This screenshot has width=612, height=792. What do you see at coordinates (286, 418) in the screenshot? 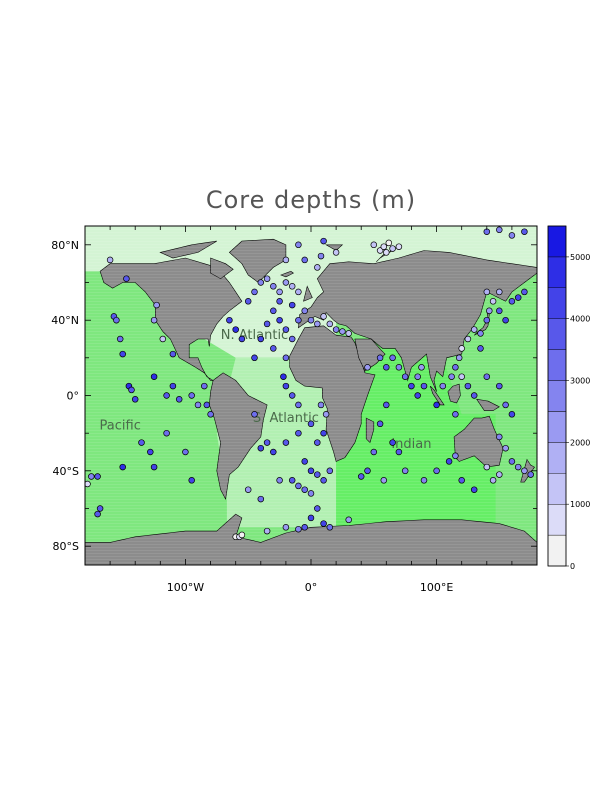
I see `region-label: S. Atlantic` at bounding box center [286, 418].